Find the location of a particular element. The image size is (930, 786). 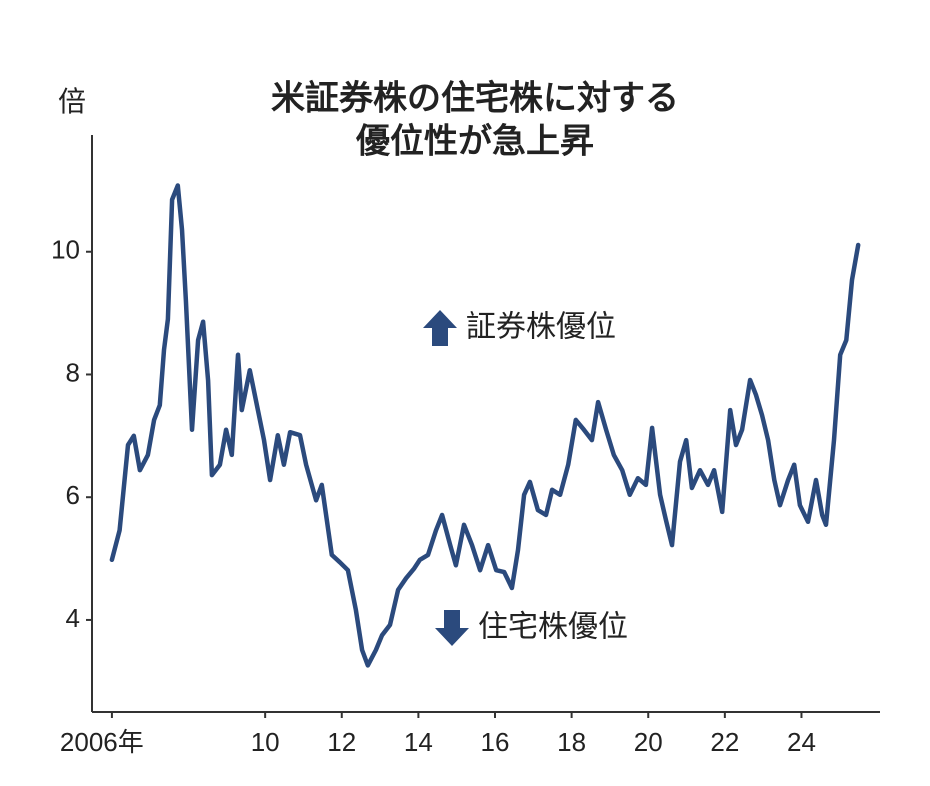

x-tick-label: 2006年 is located at coordinates (102, 742).